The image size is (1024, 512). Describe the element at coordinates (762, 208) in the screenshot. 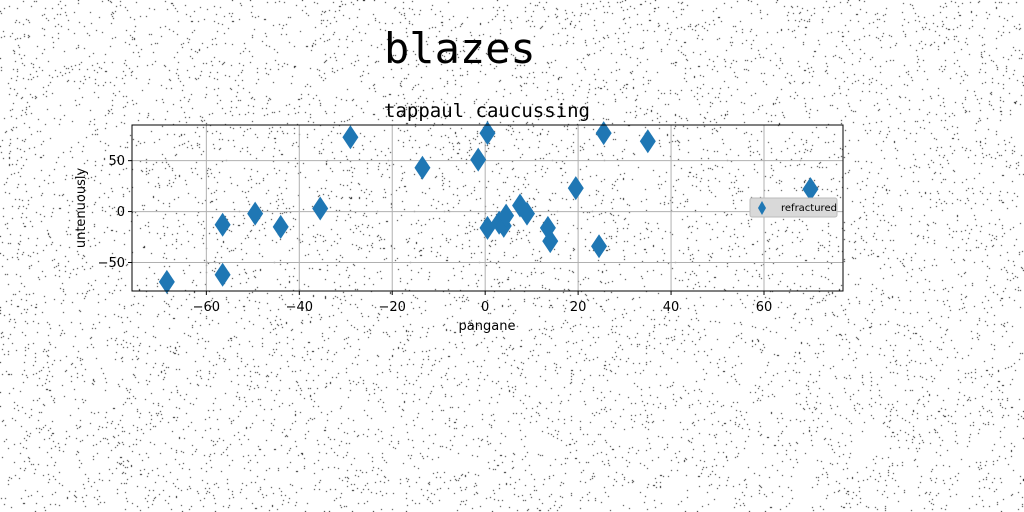

I see `legend-marker` at that location.